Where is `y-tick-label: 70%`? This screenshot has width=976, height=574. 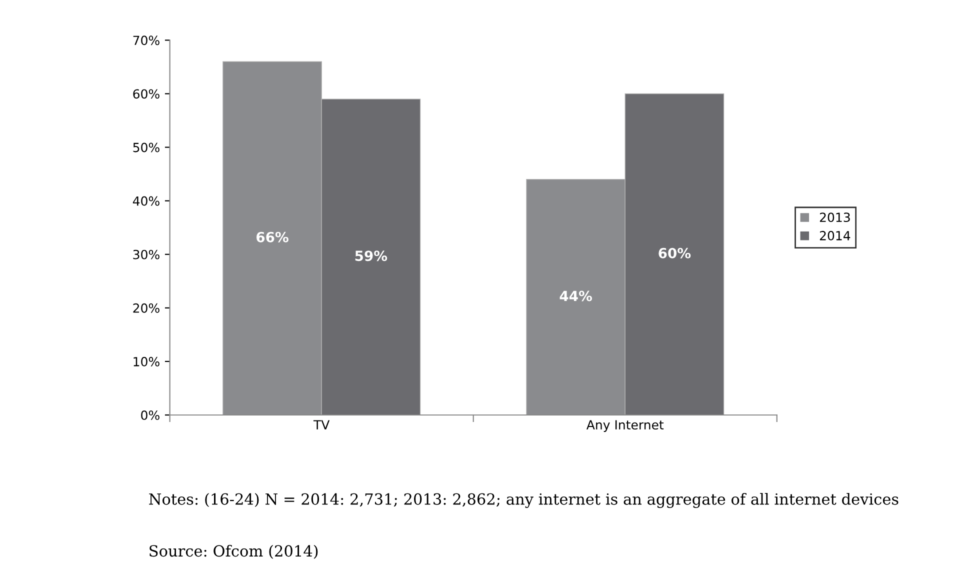 y-tick-label: 70% is located at coordinates (146, 41).